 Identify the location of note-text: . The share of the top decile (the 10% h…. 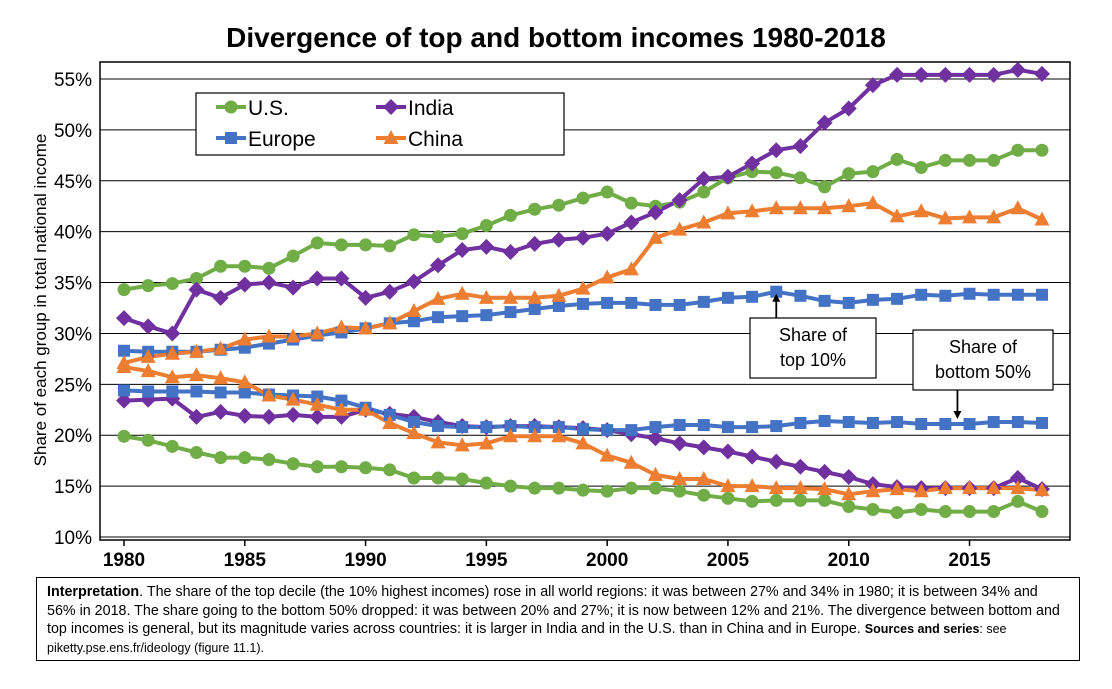
(553, 611).